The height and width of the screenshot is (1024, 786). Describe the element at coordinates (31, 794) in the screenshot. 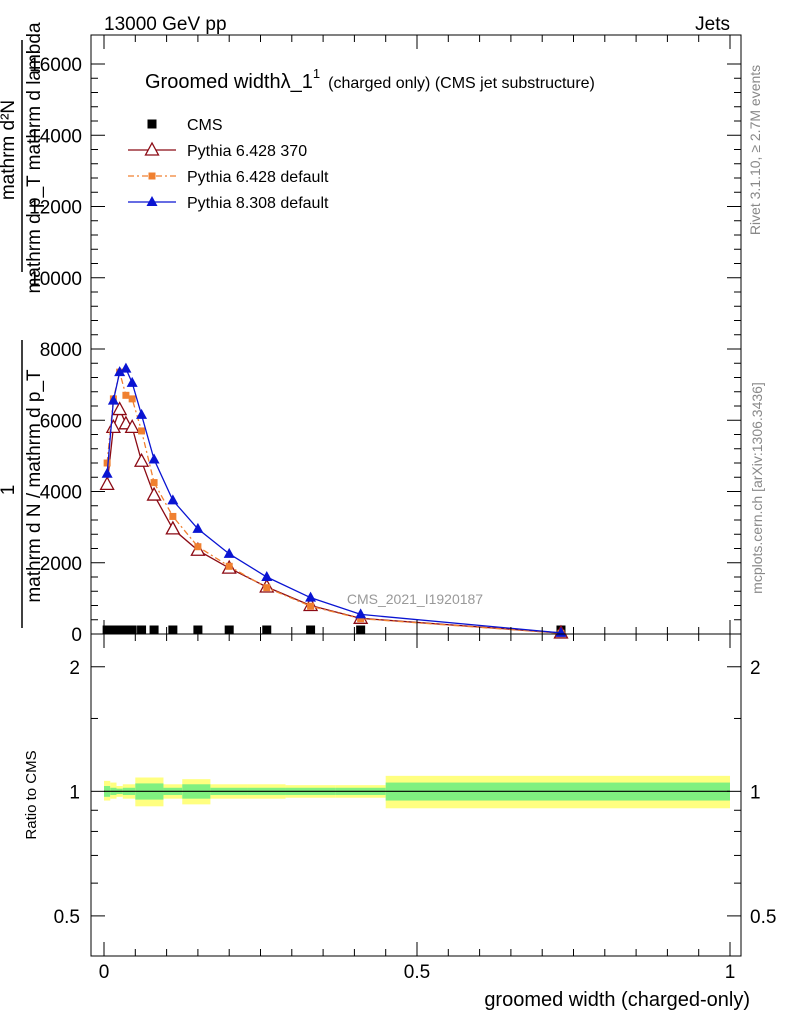

I see `ratio-ylabel: Ratio to CMS` at that location.